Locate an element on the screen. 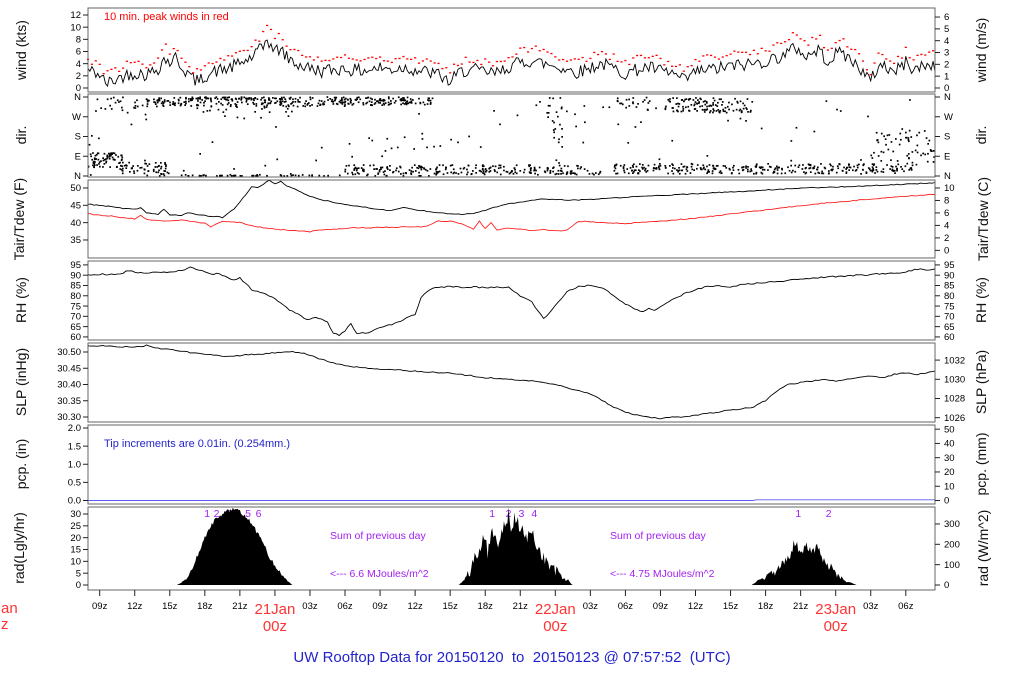  svg-text: 30.50 is located at coordinates (69, 352).